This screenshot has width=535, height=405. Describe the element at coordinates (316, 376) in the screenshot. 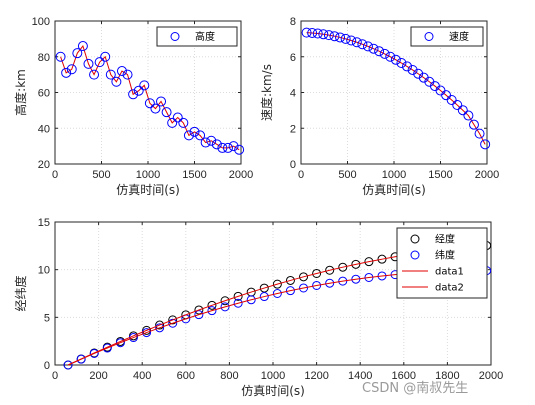

I see `x-tick-label: 1200` at that location.